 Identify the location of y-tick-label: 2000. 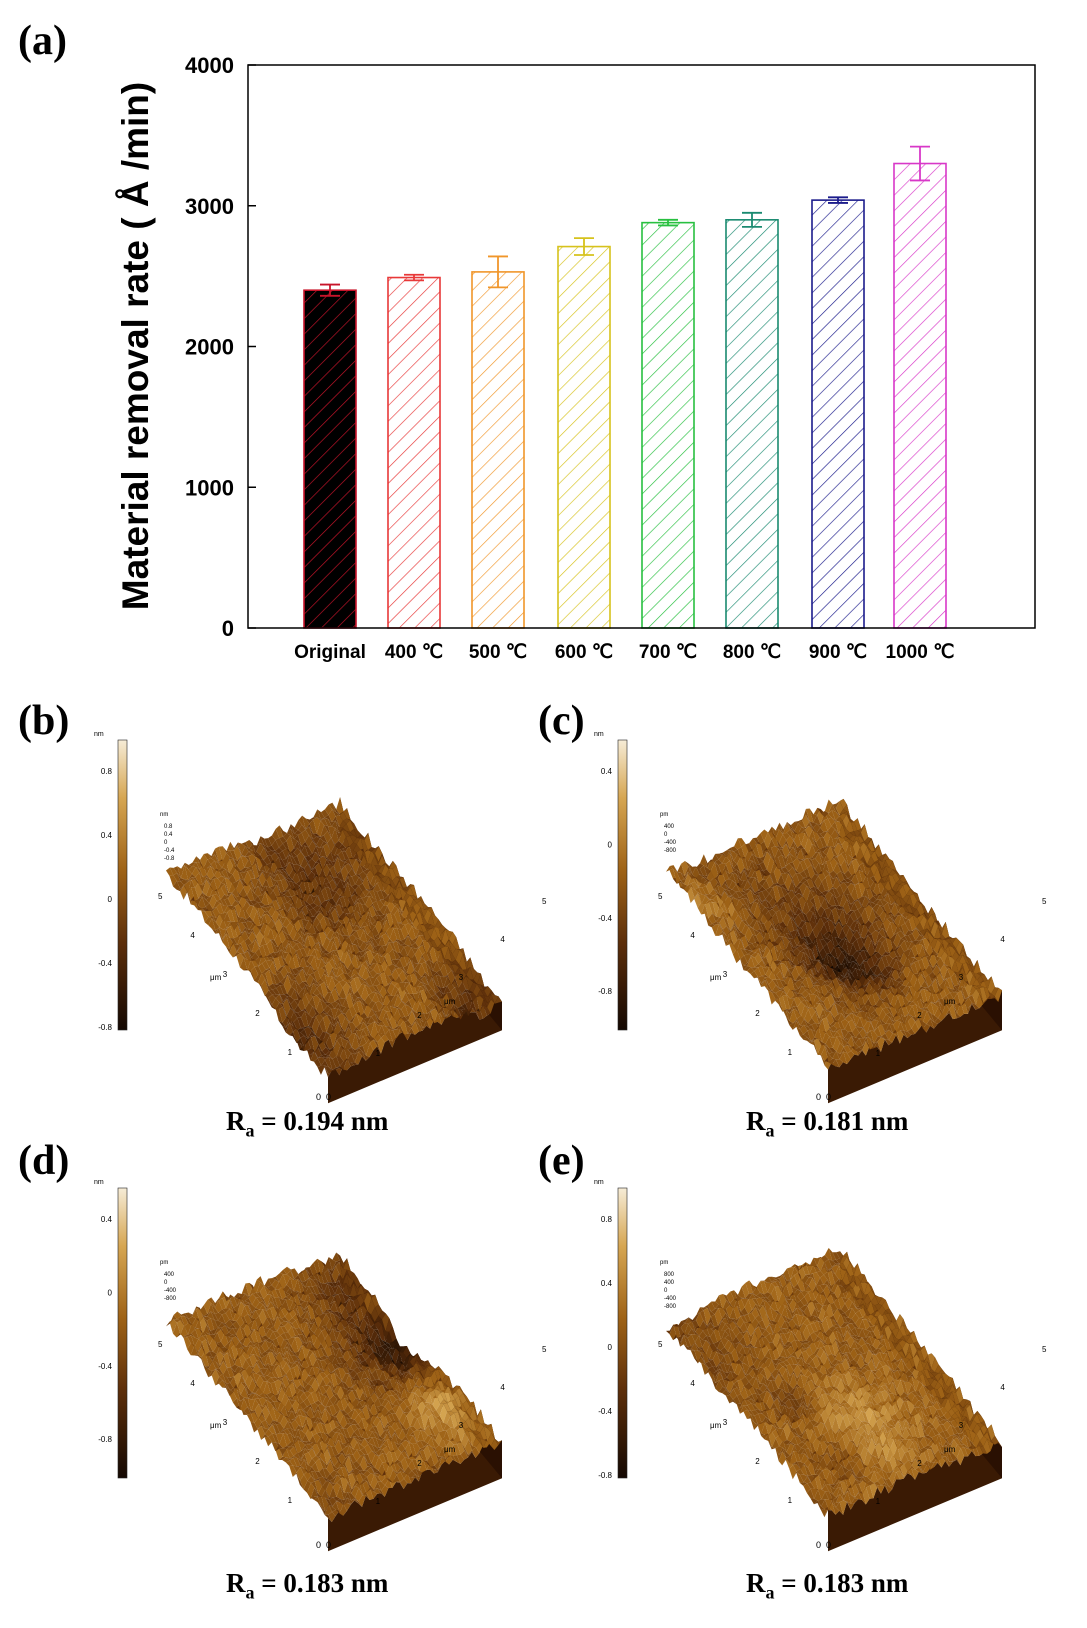
(209, 347).